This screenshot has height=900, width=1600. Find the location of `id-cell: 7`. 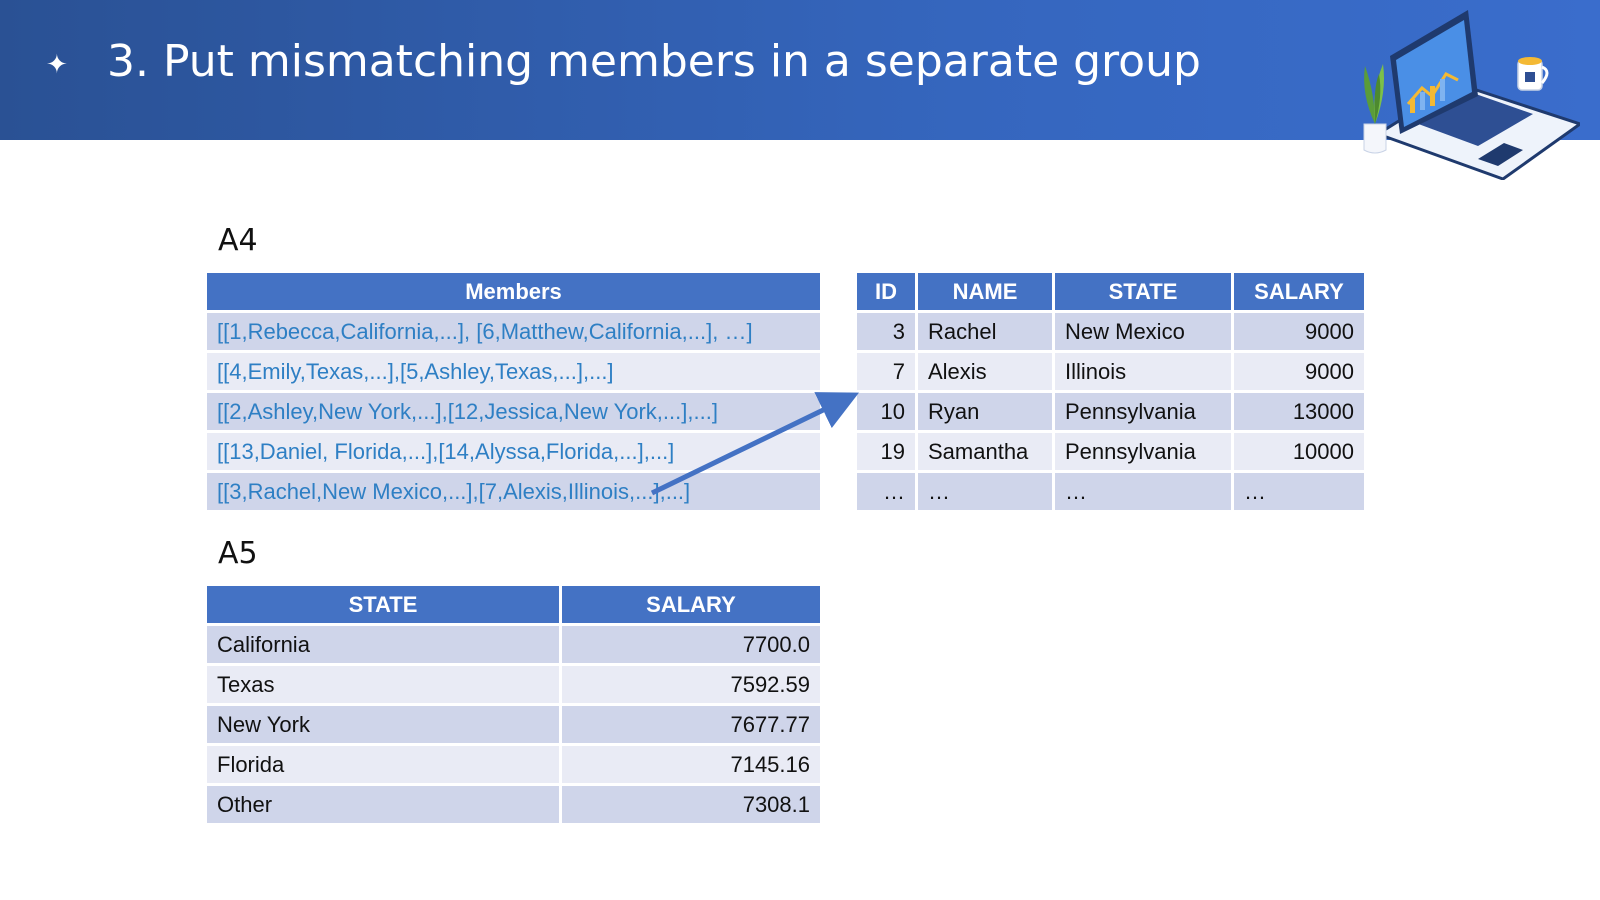

id-cell: 7 is located at coordinates (886, 371).